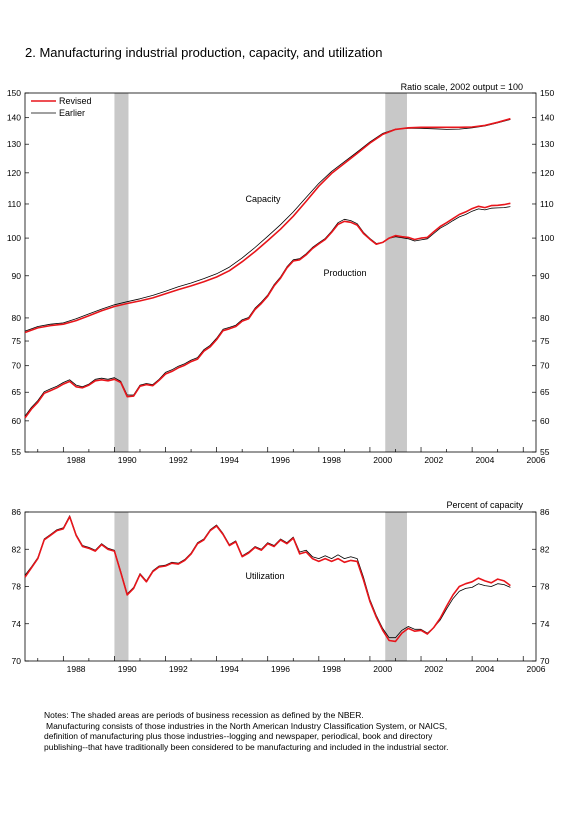 This screenshot has height=815, width=585. What do you see at coordinates (547, 238) in the screenshot?
I see `y-tick-label-right: 100` at bounding box center [547, 238].